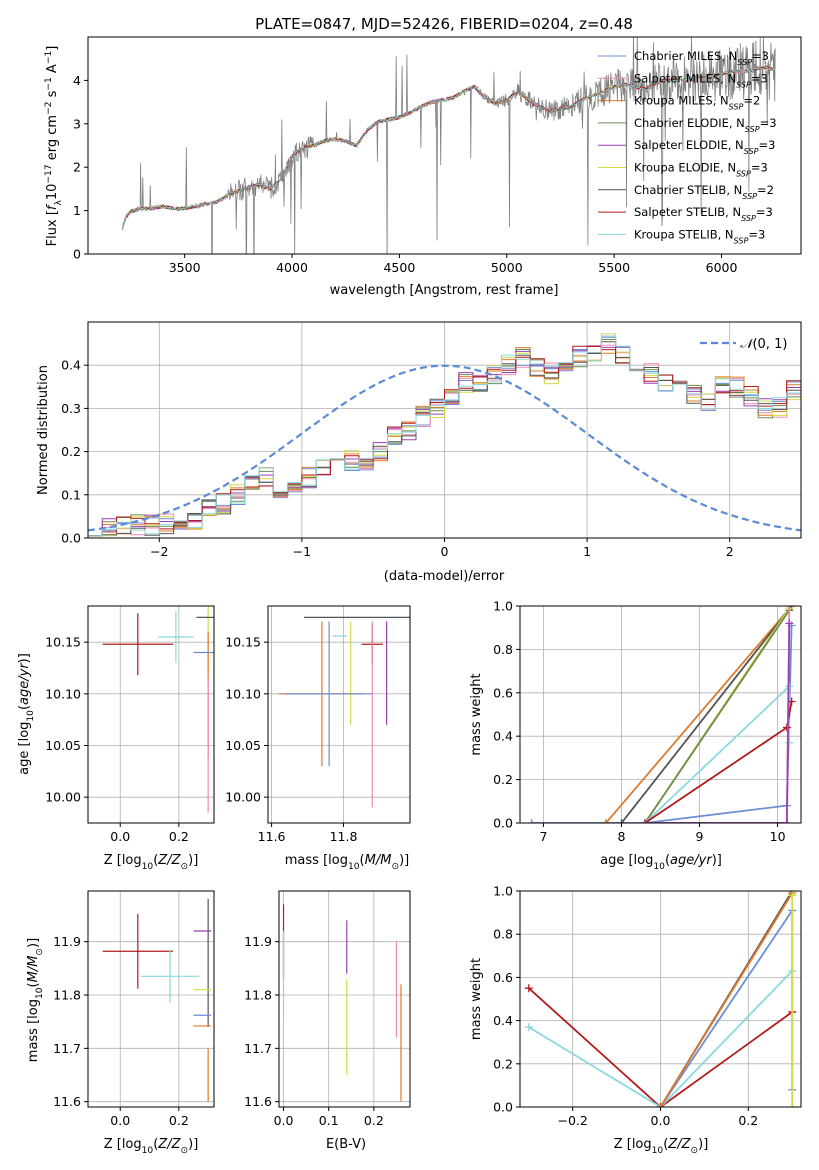  I want to click on x-axis-label: (data-model)/error, so click(444, 576).